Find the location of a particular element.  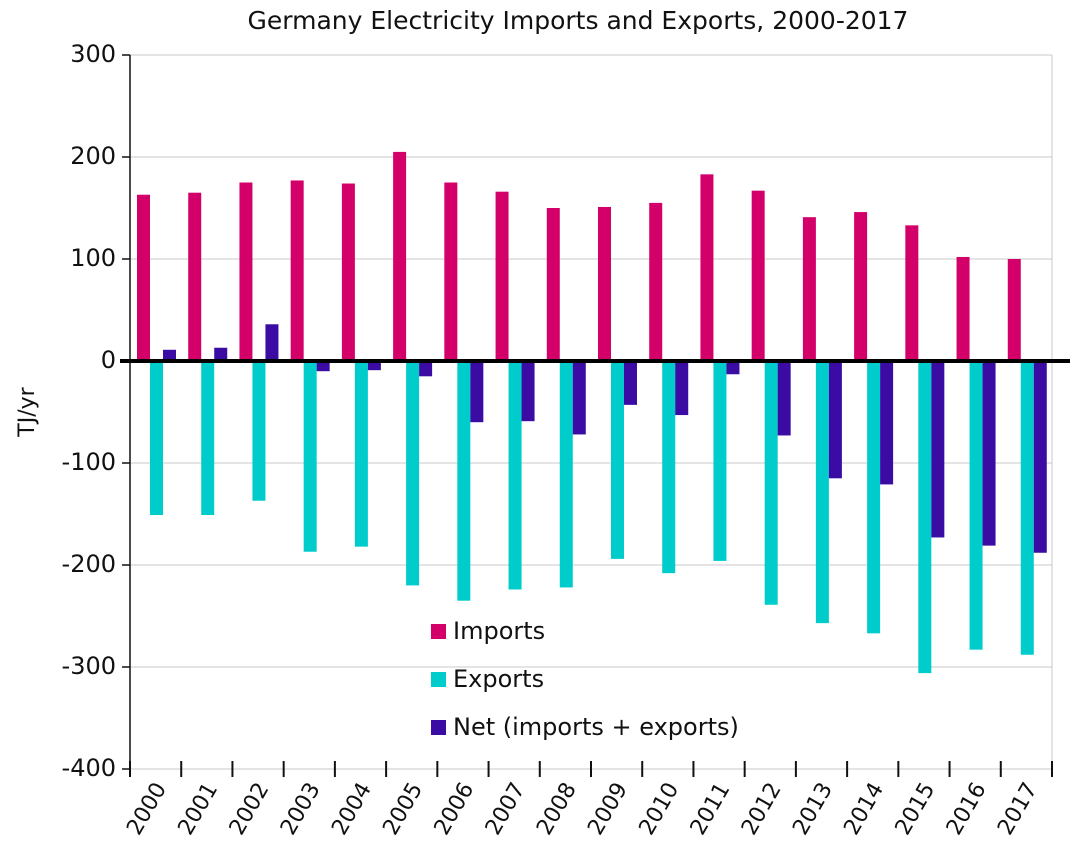

x-tick-label: 2013 is located at coordinates (813, 809).